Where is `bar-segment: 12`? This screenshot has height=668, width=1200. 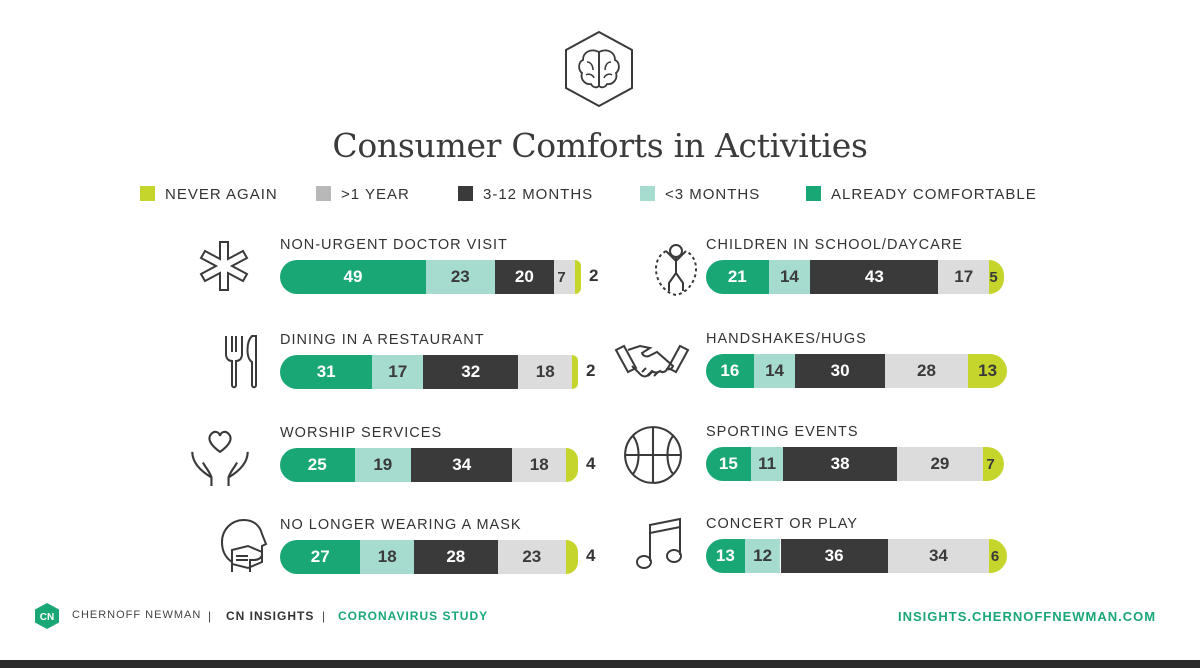 bar-segment: 12 is located at coordinates (762, 556).